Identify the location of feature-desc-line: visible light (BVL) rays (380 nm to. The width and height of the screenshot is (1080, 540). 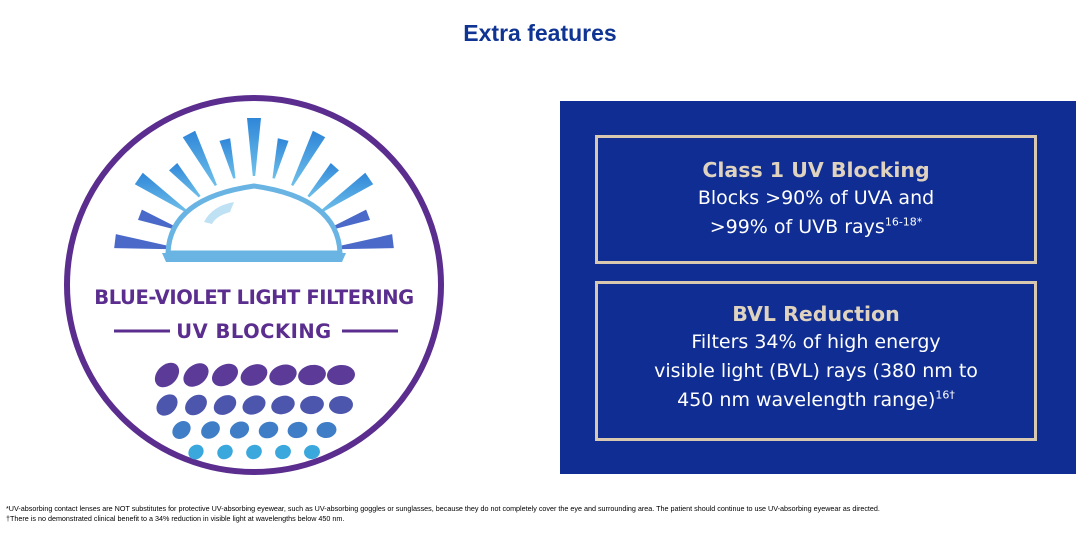
(816, 371).